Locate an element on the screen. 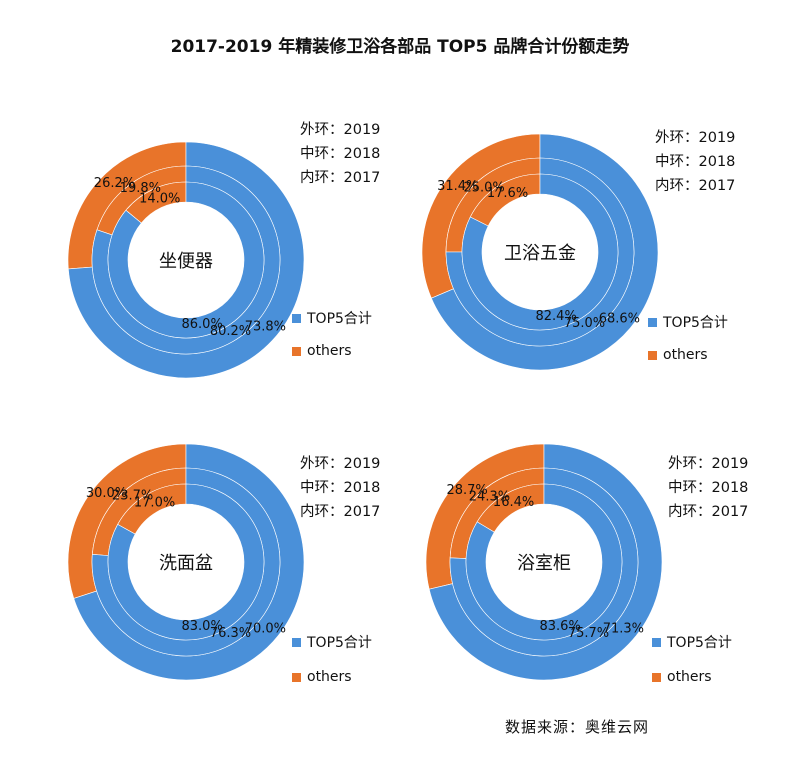 This screenshot has height=773, width=800. donut-center-label: 浴室柜 is located at coordinates (544, 563).